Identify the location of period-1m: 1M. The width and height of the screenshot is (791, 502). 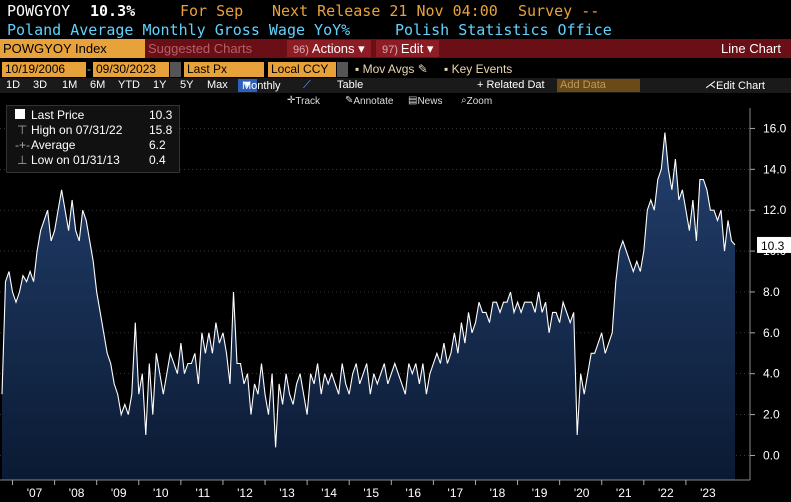
(70, 85).